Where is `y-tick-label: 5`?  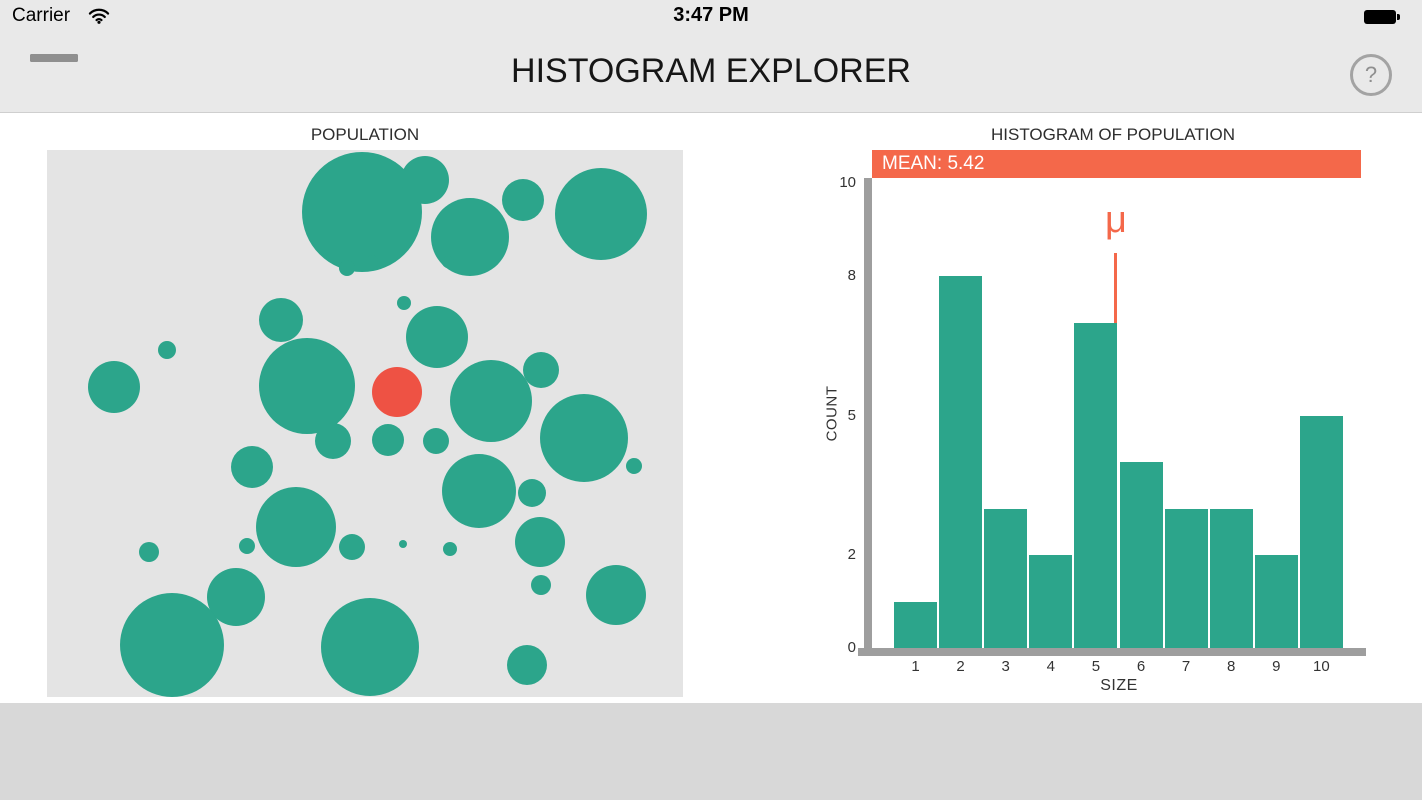
y-tick-label: 5 is located at coordinates (851, 415).